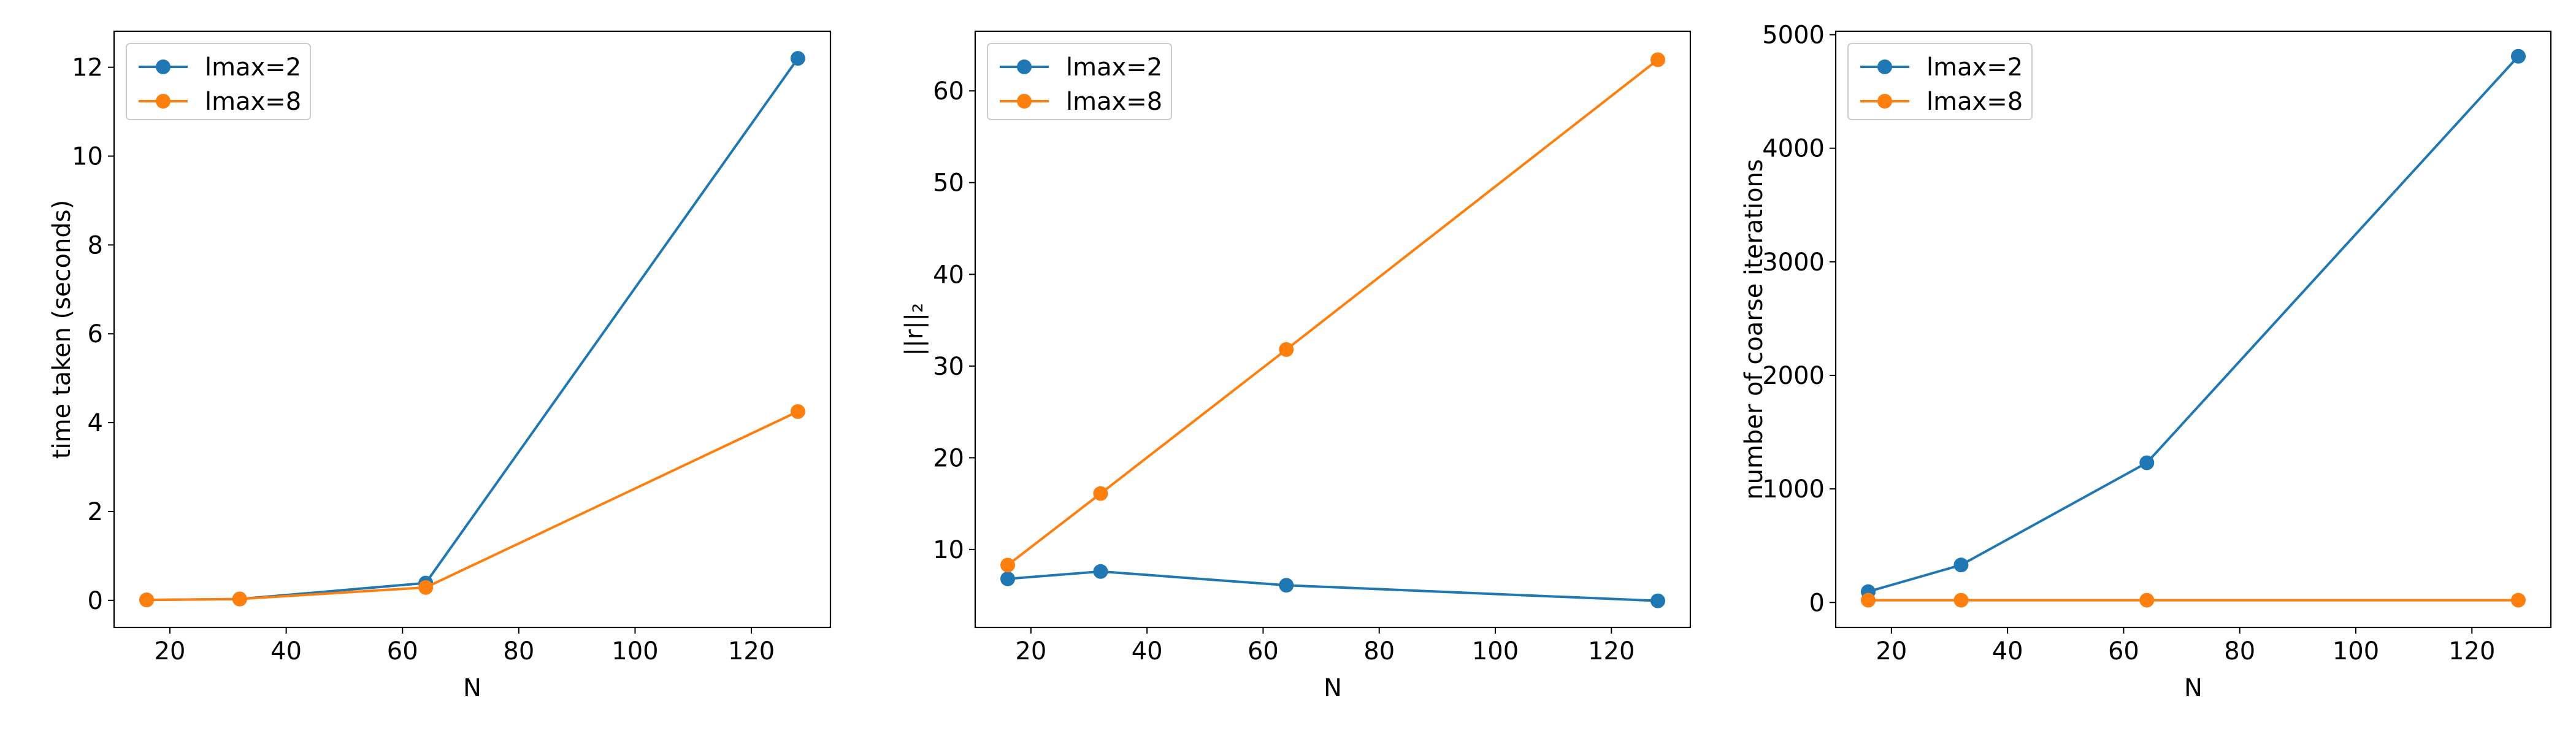  I want to click on y-tick-label: 60, so click(948, 91).